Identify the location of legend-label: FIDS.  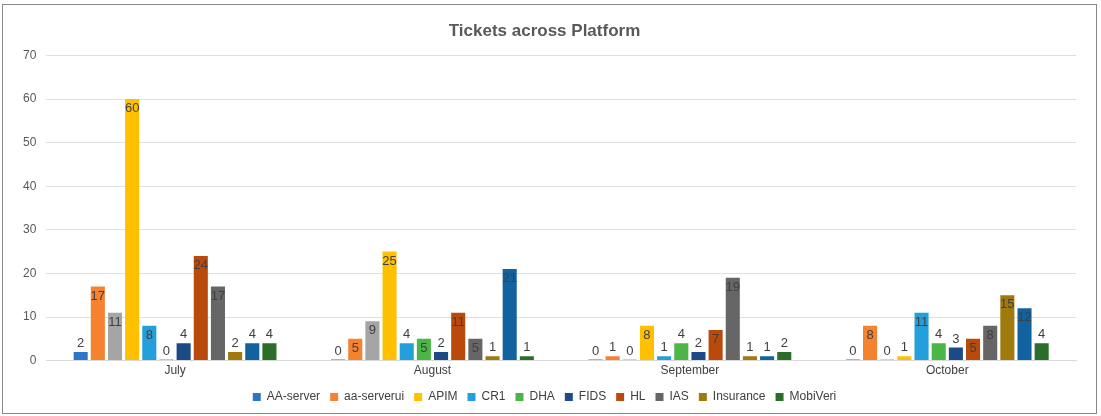
(592, 396).